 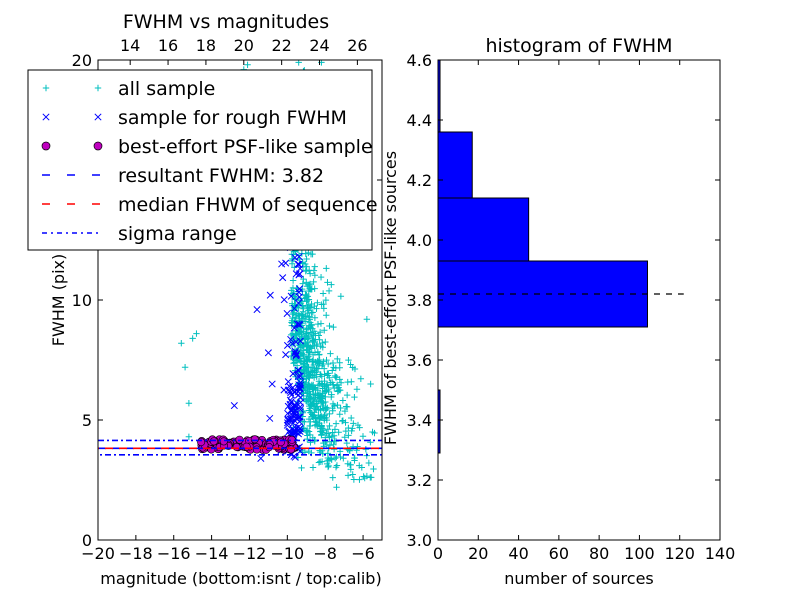 I want to click on legend-entry: sample for rough FWHM, so click(x=194, y=118).